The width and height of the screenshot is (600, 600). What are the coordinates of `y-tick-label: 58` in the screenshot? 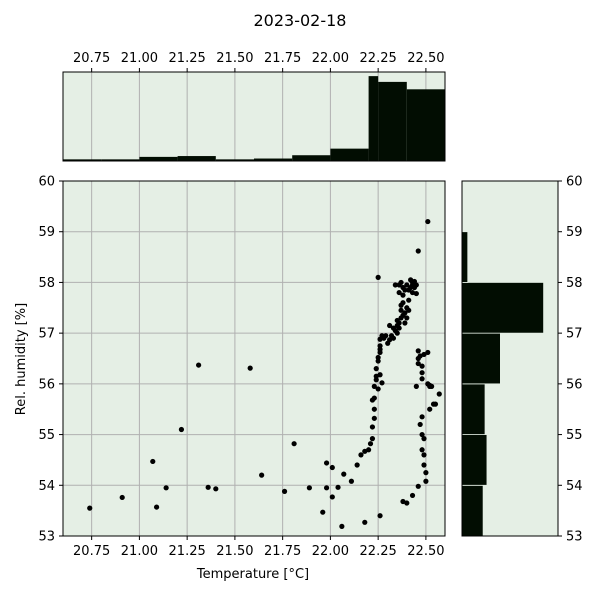 It's located at (46, 283).